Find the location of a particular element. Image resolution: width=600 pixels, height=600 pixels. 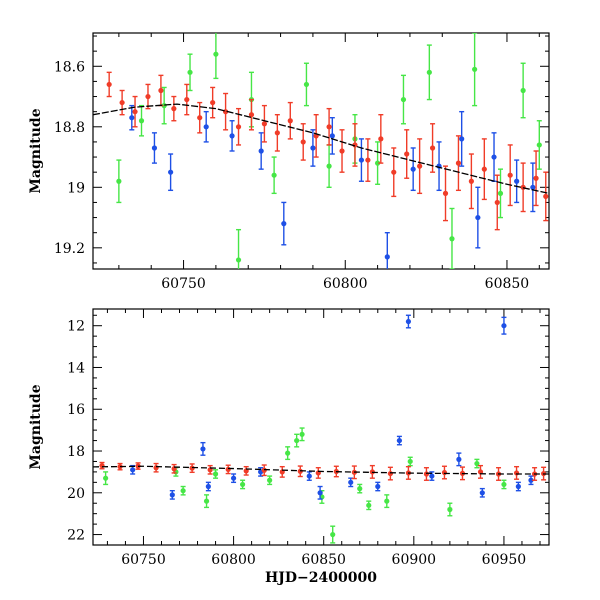

bottom-y-axis-label: Magnitude is located at coordinates (36, 426).